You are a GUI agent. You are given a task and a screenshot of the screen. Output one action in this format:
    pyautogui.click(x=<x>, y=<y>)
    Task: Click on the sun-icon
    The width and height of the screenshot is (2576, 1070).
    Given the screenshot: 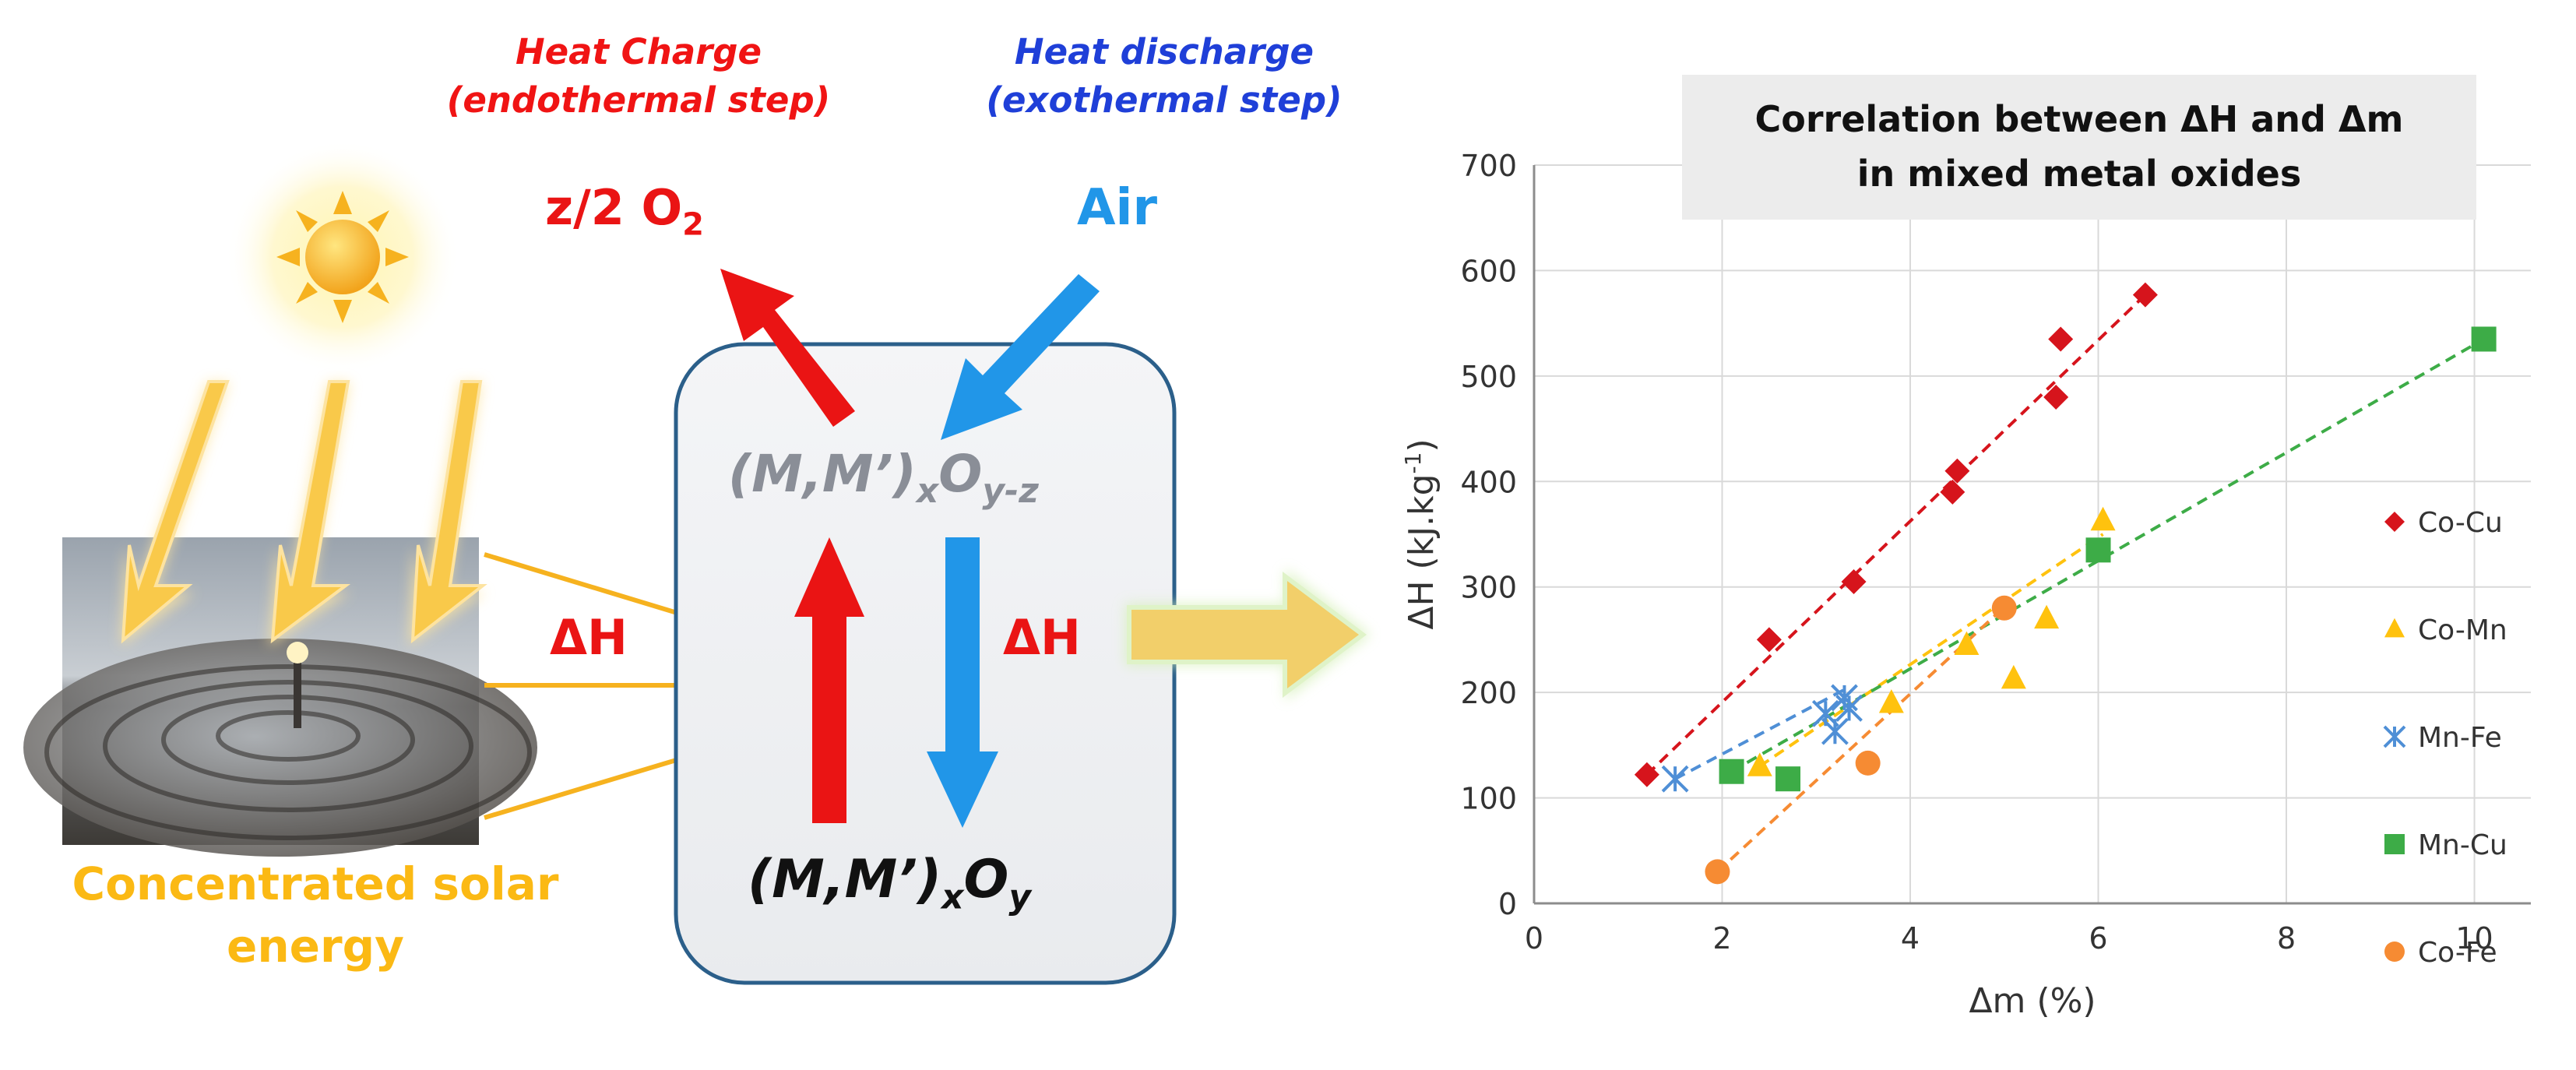 What is the action you would take?
    pyautogui.click(x=342, y=257)
    